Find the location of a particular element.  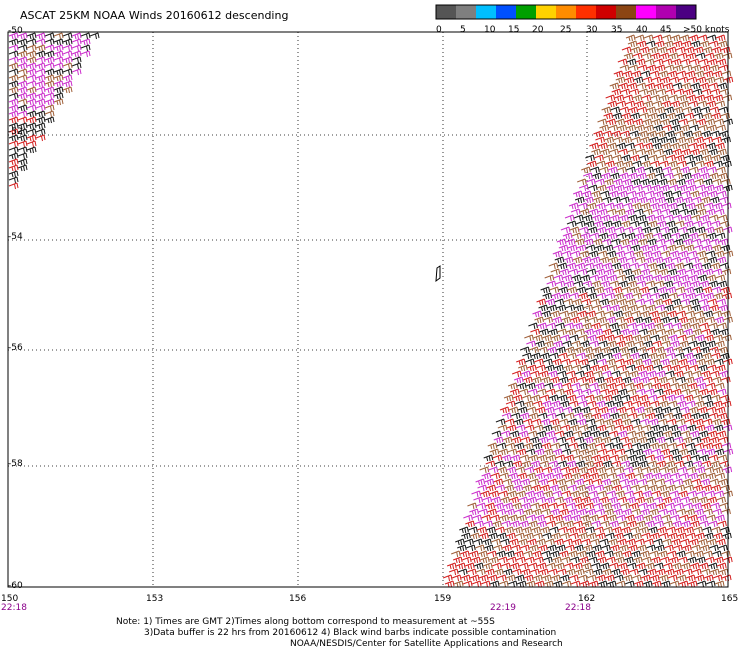

wind-barb-2008 is located at coordinates (85, 54).